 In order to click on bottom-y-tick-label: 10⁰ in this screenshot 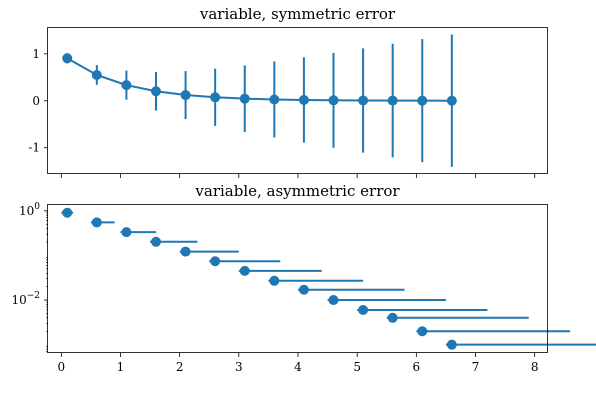, I will do `click(29, 210)`.